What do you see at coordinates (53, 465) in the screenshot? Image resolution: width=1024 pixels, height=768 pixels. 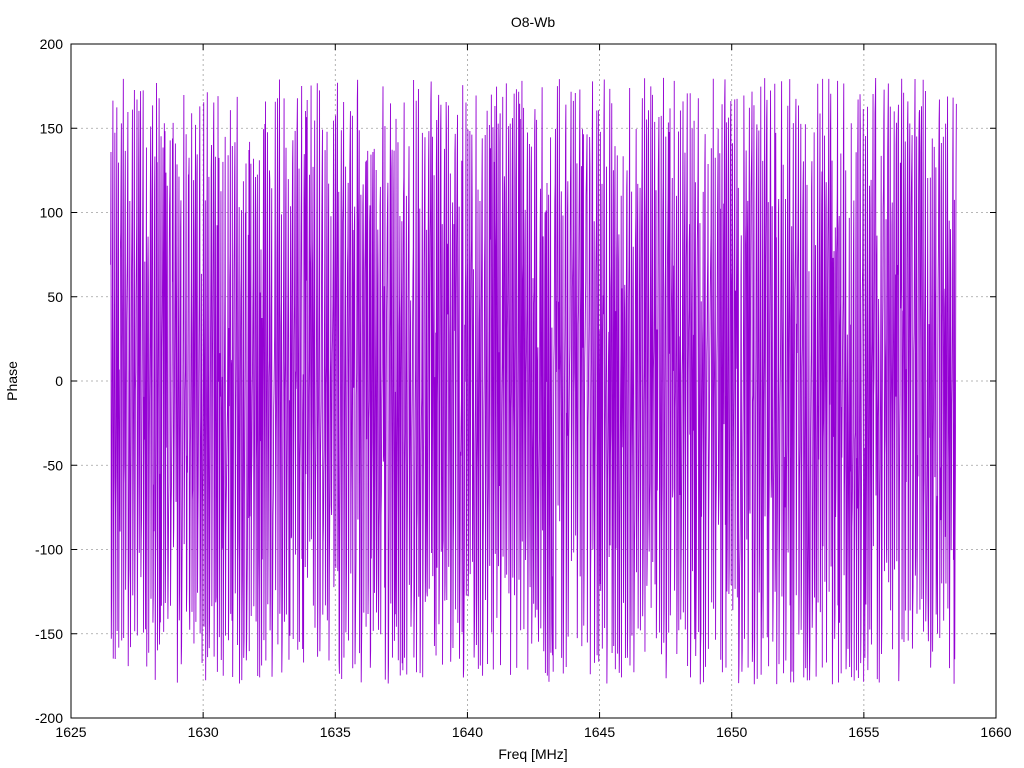 I see `y-tick-label: -50` at bounding box center [53, 465].